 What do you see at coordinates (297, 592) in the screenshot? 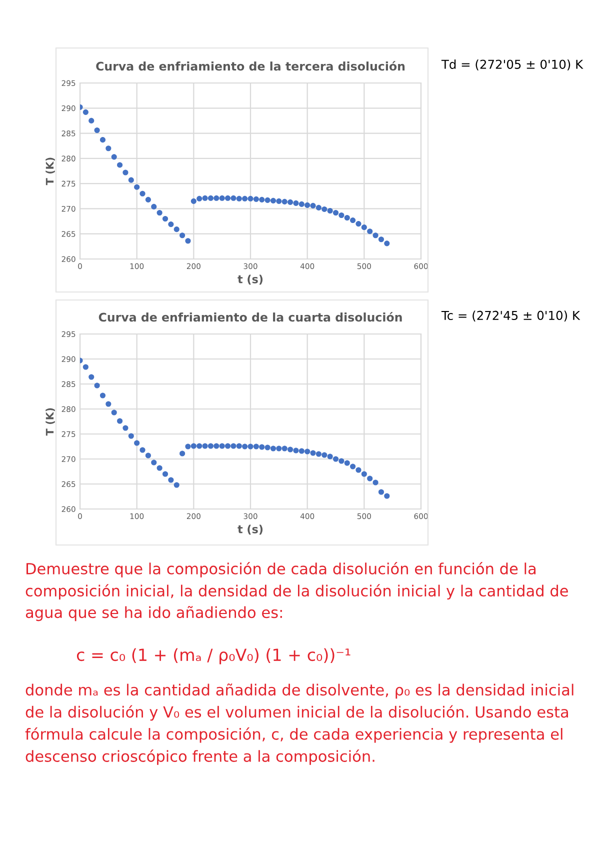
I see `text: Demuestre que la composición de cada disolución en función de la composición inicial, la densidad de la disolución inicial y la cantidad de agua que se ha ido añadiendo es:` at bounding box center [297, 592].